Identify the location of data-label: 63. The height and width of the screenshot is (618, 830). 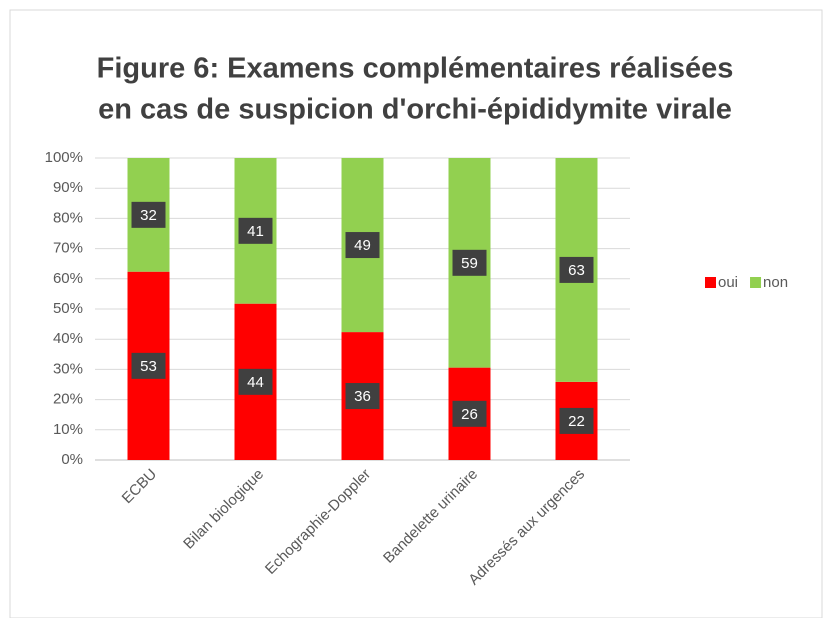
(576, 270).